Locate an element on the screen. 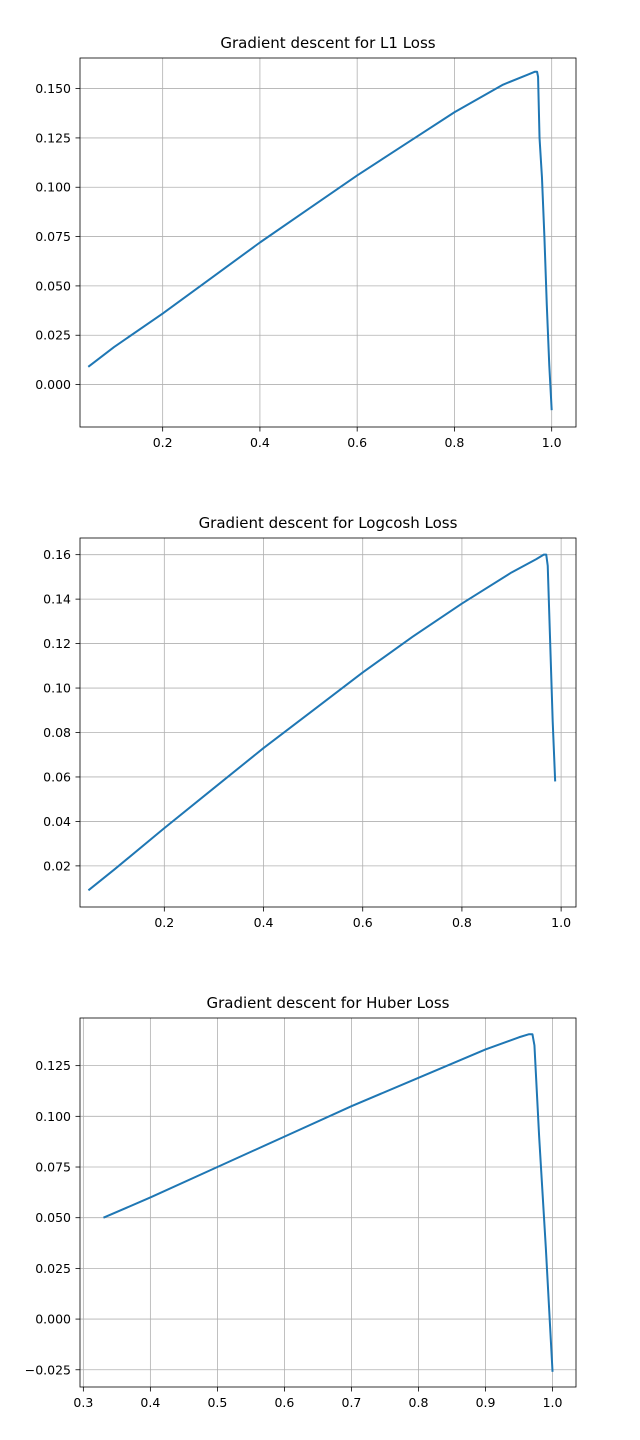  x-tick-label: 0.7 is located at coordinates (352, 1402).